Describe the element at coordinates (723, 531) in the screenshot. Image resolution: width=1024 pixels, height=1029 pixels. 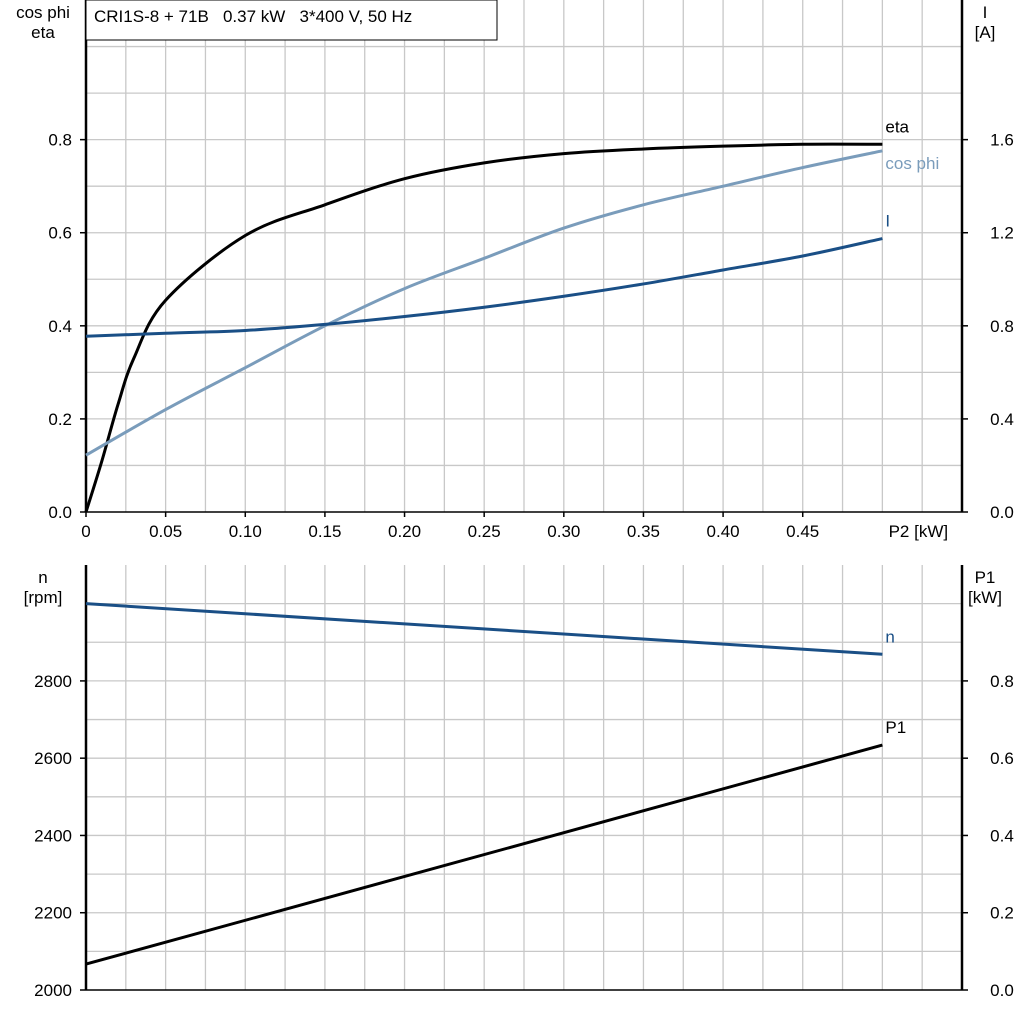
I see `x-tick-label: 0.40` at that location.